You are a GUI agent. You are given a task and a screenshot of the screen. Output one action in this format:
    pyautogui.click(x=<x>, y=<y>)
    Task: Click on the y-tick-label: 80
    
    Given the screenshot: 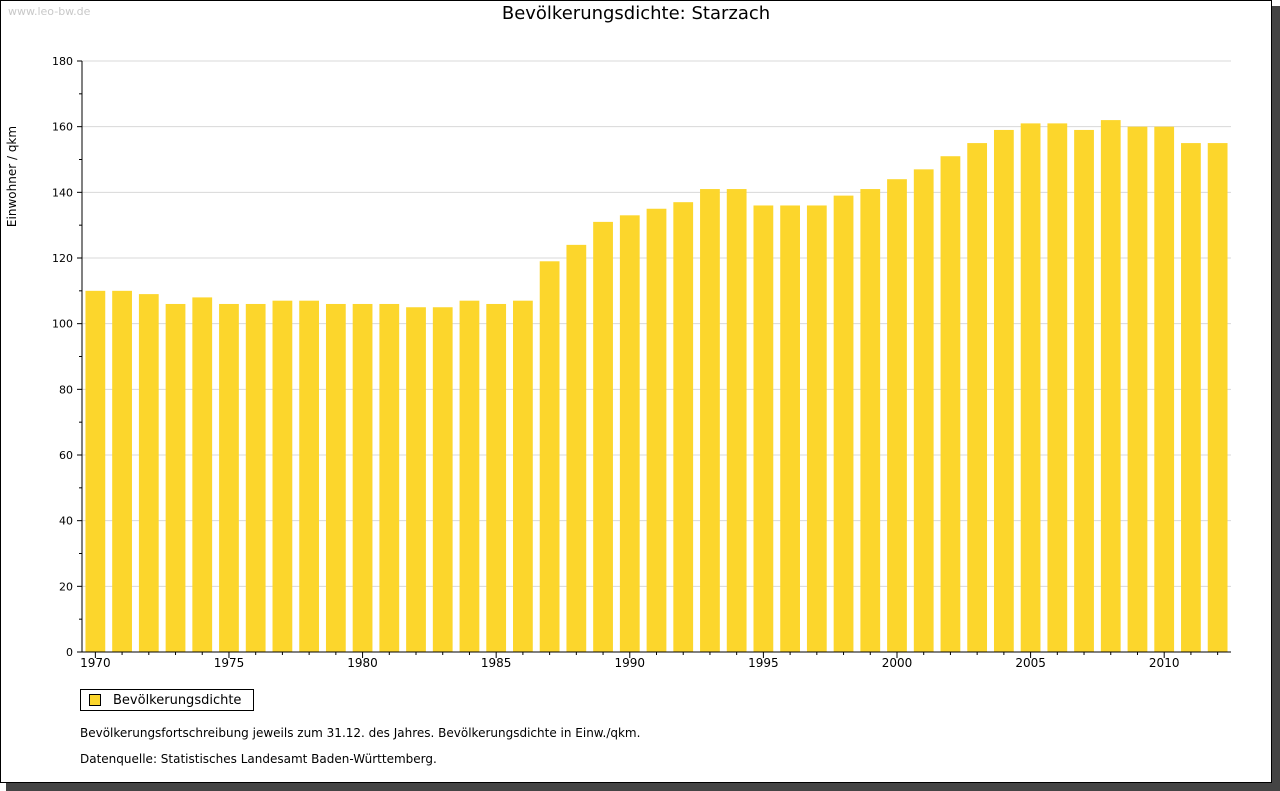 What is the action you would take?
    pyautogui.click(x=66, y=389)
    